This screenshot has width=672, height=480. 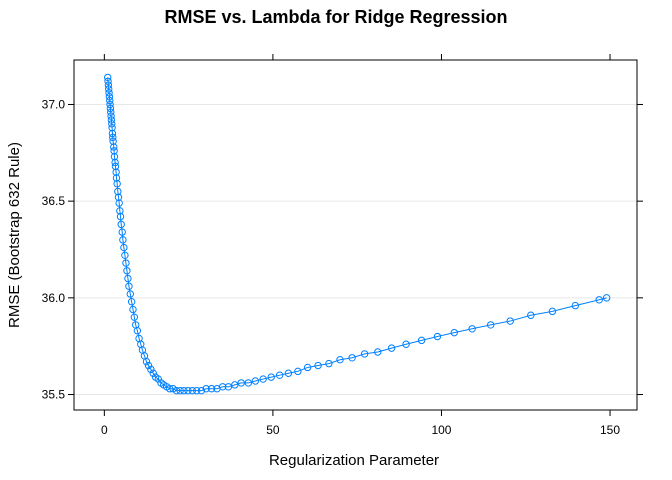 I want to click on x-tick-label: 50, so click(x=273, y=430).